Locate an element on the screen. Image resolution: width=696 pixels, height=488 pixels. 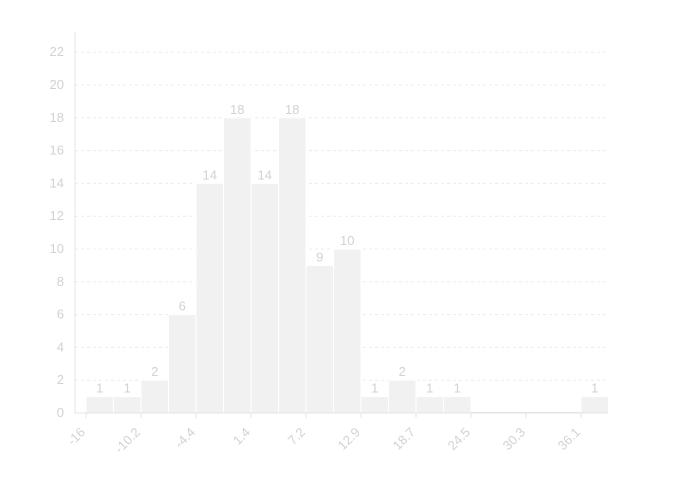
y-tick-label-16: 16 is located at coordinates (57, 150).